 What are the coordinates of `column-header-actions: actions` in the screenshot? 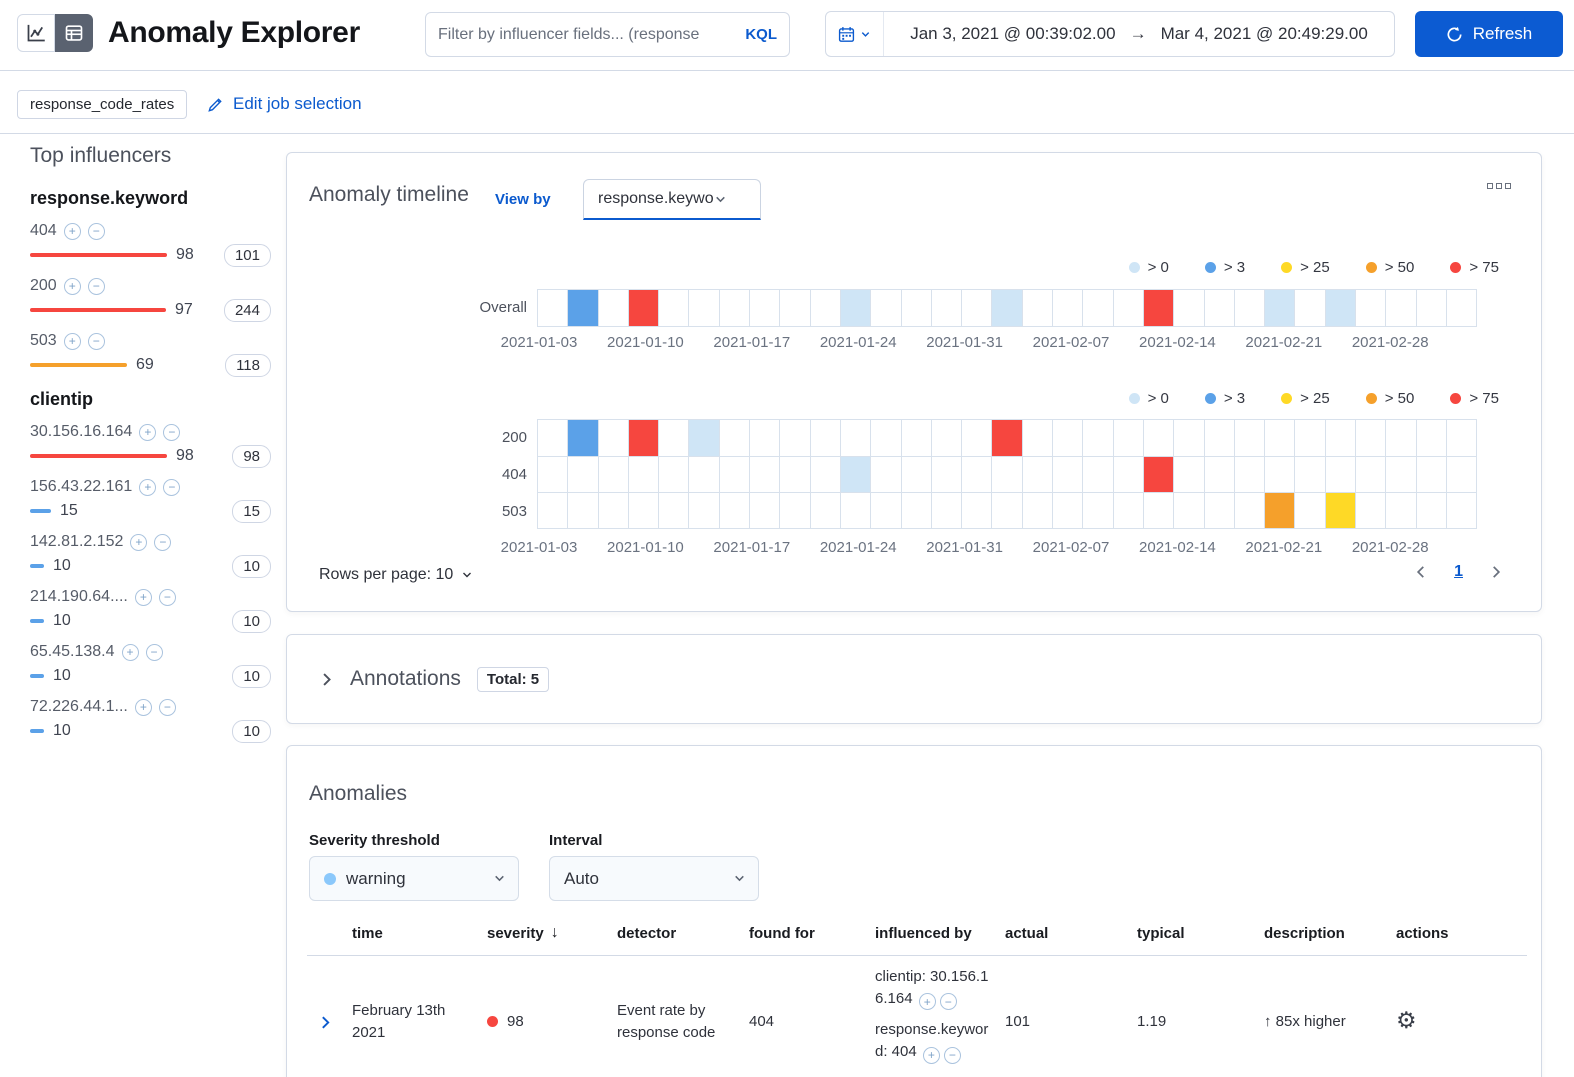 It's located at (1422, 933).